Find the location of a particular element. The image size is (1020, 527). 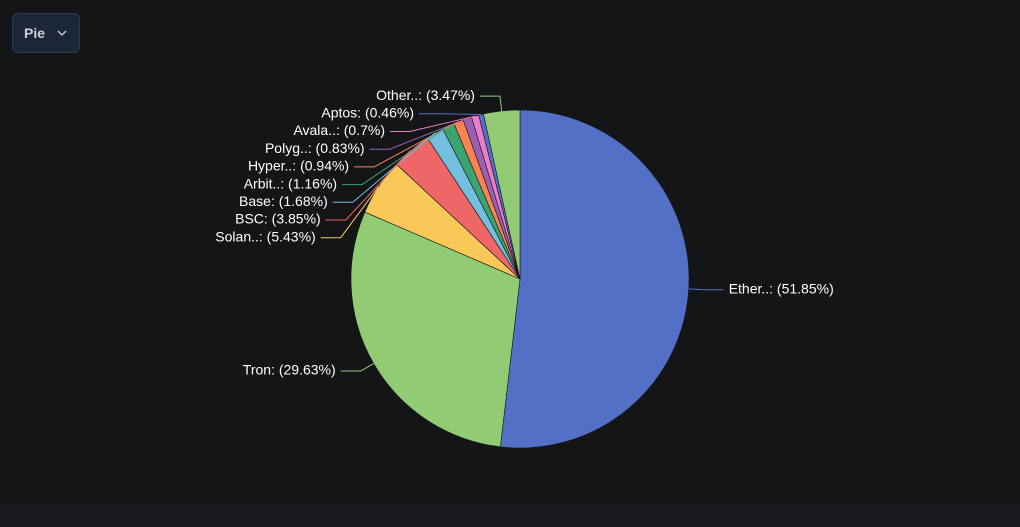

slice-label: Hyper..: (0.94%) is located at coordinates (298, 166).